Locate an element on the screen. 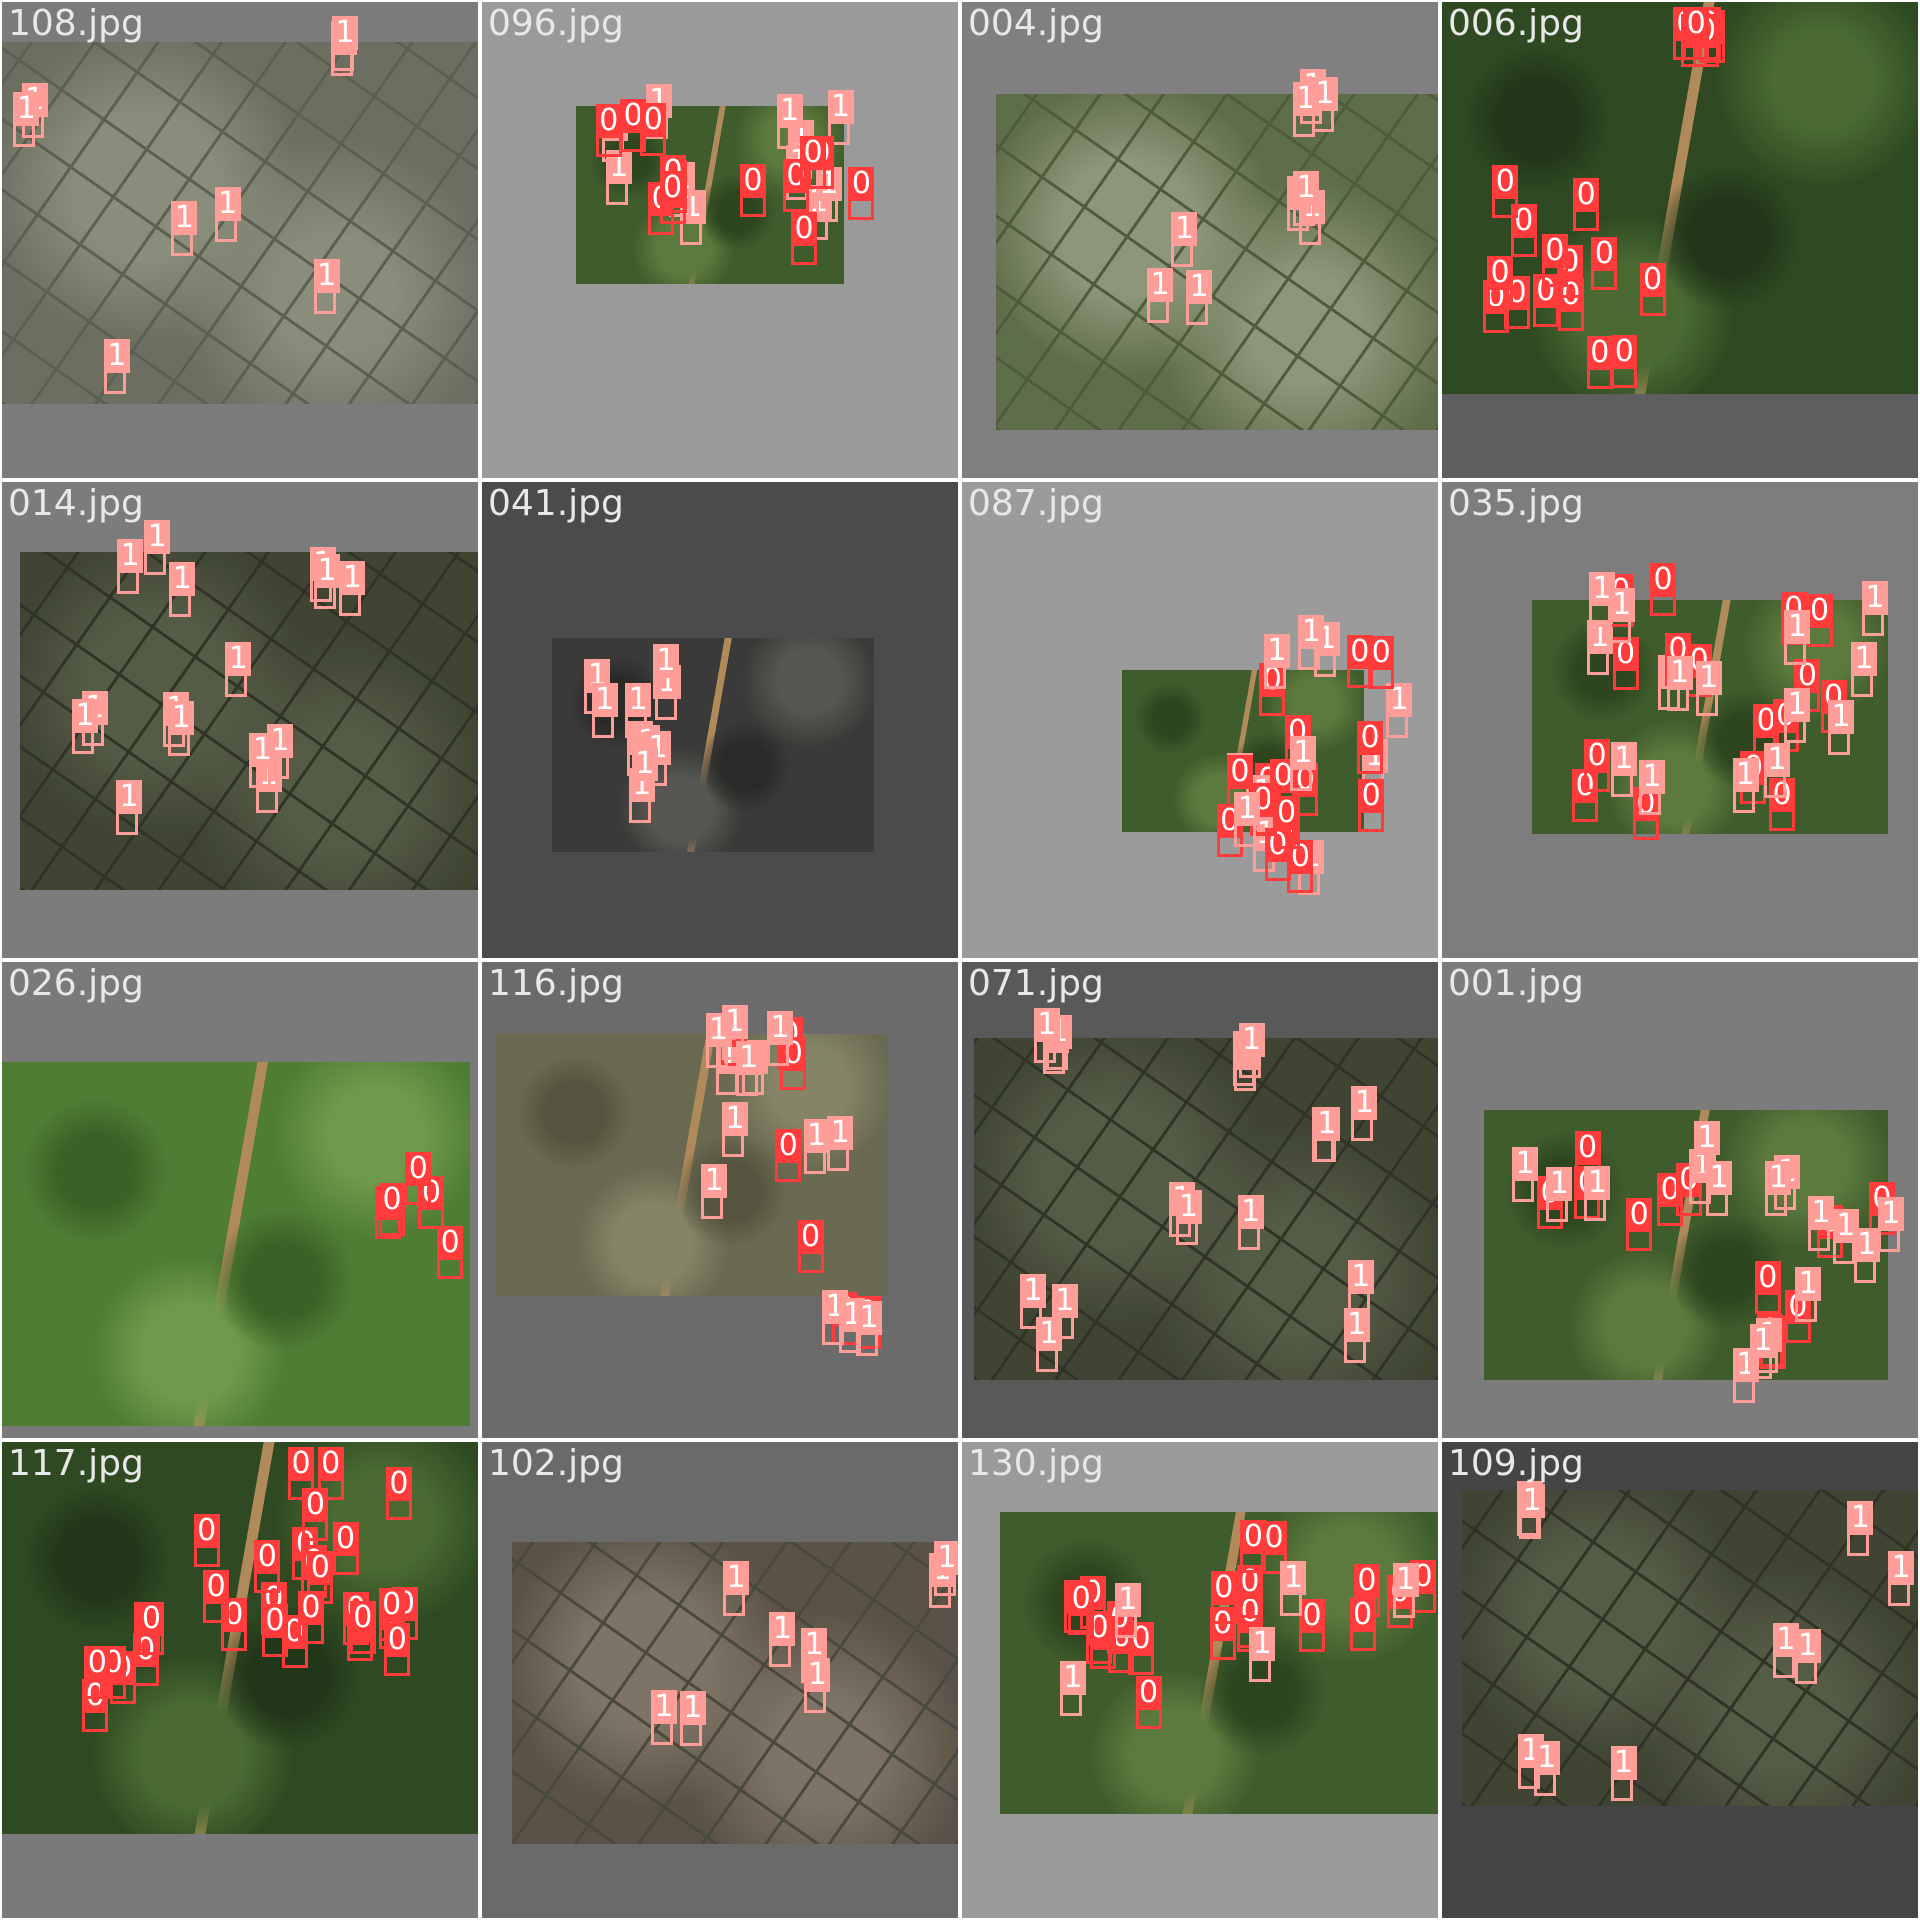 This screenshot has height=1920, width=1920. mosaic-tile: 035.jpg1110000000000000000111111111111 is located at coordinates (1680, 720).